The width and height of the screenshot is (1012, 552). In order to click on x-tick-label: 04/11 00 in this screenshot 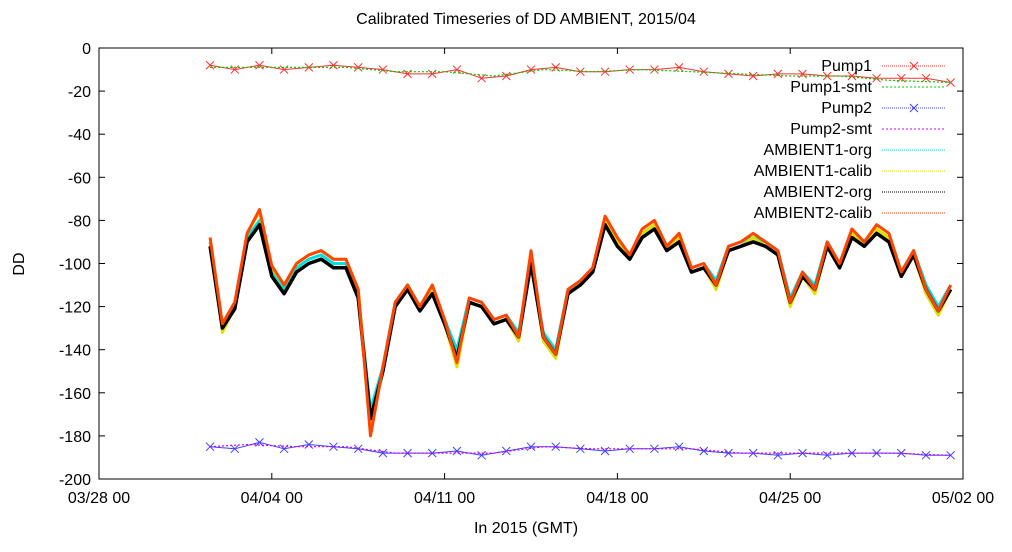, I will do `click(444, 498)`.